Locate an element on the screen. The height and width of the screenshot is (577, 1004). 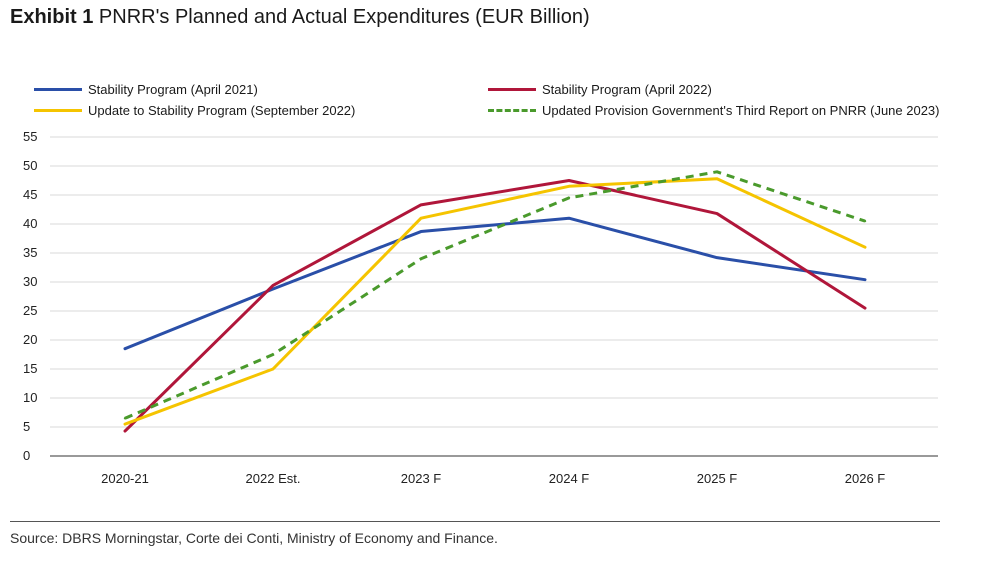
y-tick-label: 35 is located at coordinates (30, 252).